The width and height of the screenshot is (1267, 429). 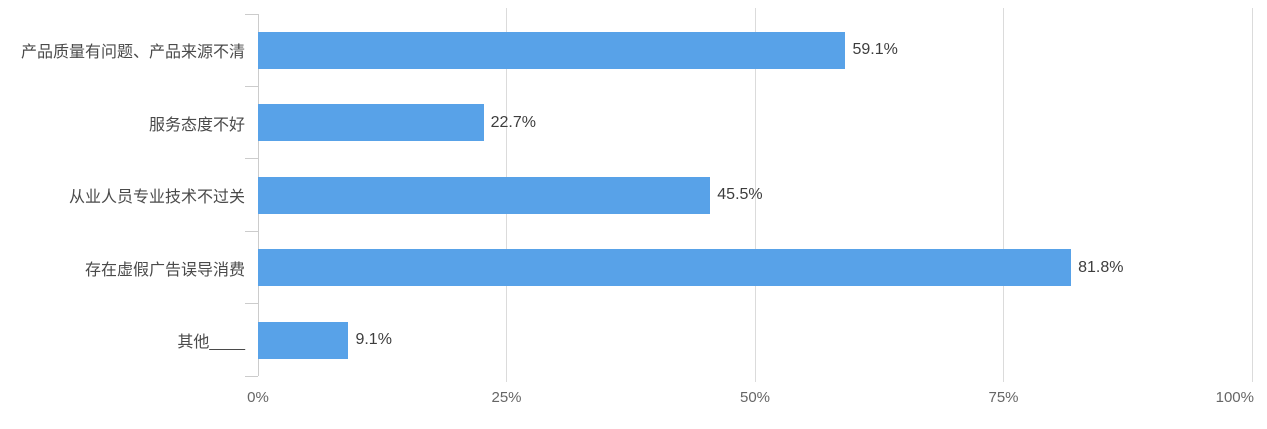 I want to click on category-label: 其他____, so click(x=211, y=343).